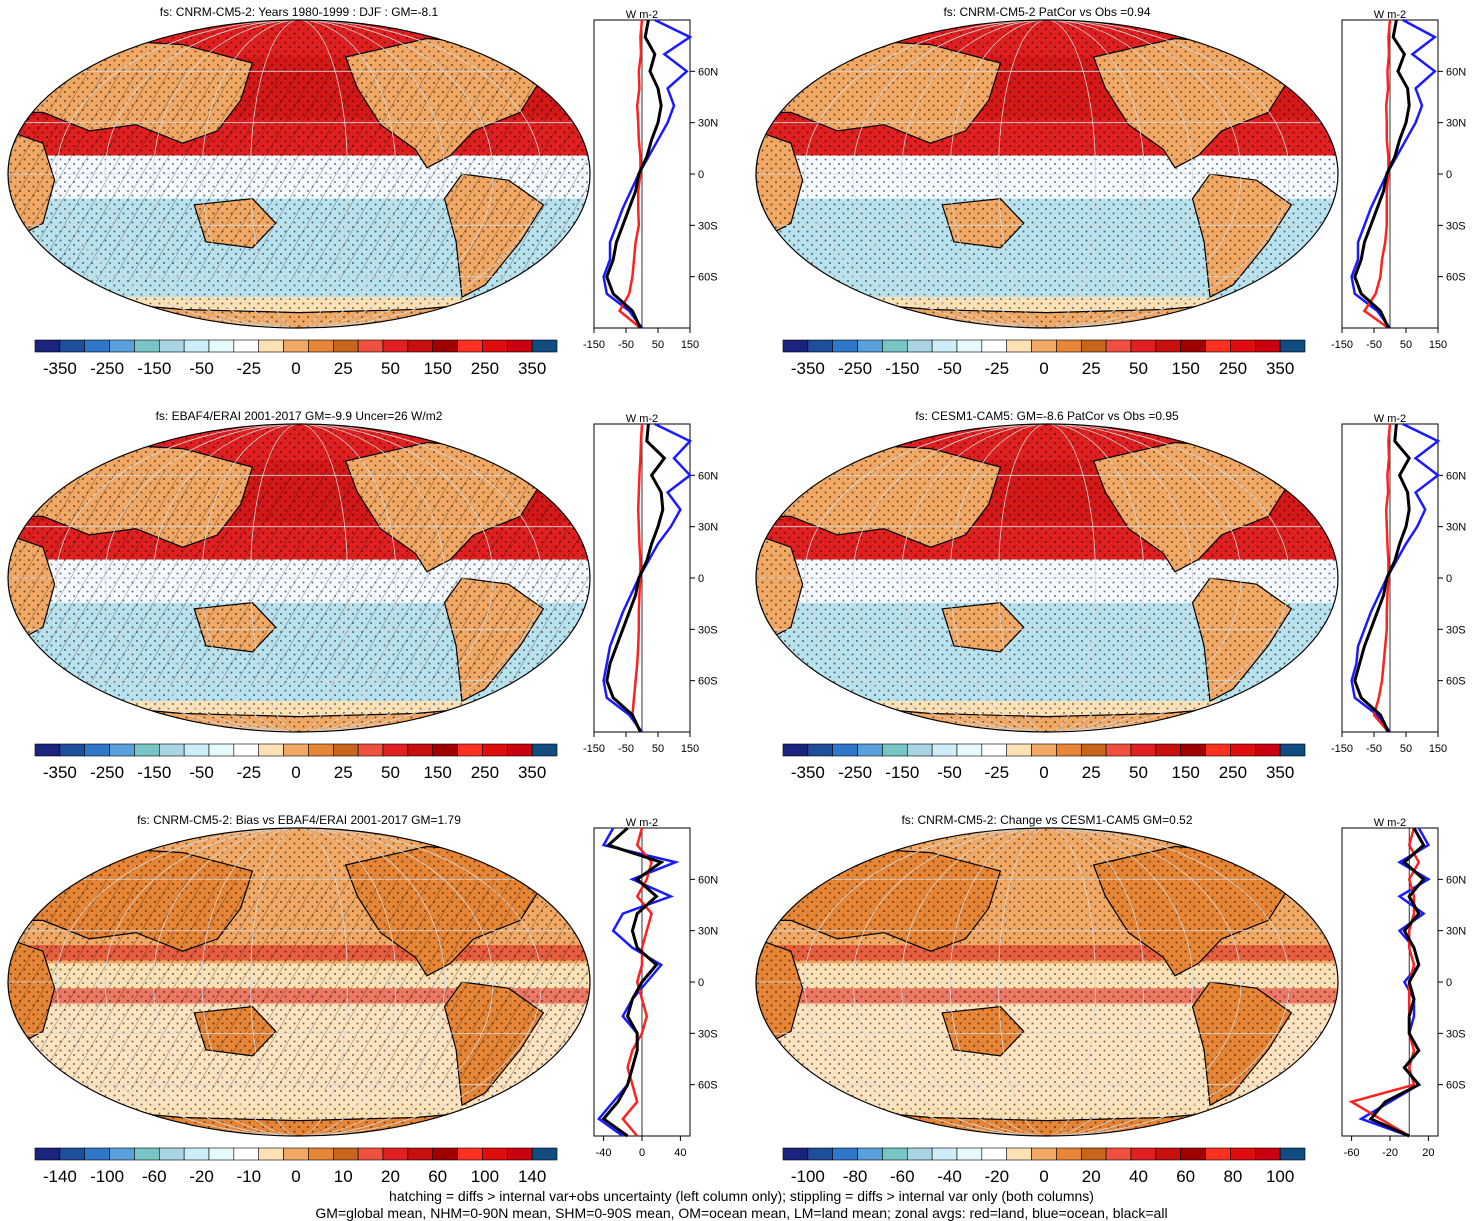 The image size is (1483, 1221). I want to click on colorbar-label: 50, so click(390, 772).